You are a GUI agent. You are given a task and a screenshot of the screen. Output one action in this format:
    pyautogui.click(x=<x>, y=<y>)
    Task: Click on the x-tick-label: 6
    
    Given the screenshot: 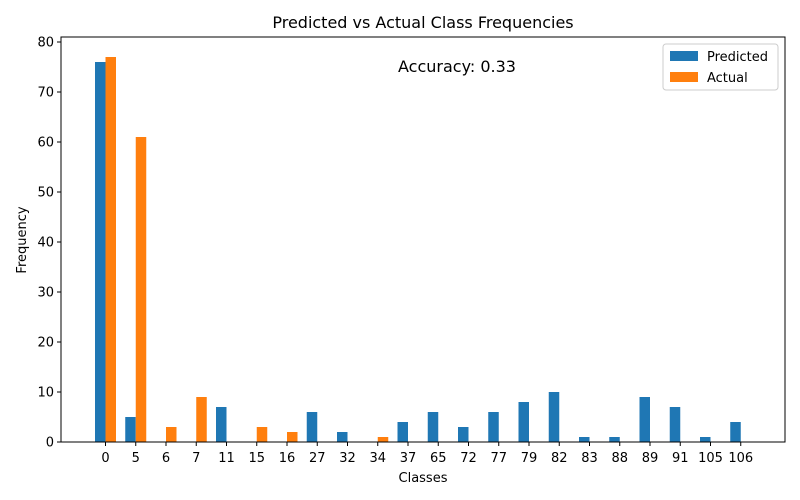 What is the action you would take?
    pyautogui.click(x=166, y=458)
    